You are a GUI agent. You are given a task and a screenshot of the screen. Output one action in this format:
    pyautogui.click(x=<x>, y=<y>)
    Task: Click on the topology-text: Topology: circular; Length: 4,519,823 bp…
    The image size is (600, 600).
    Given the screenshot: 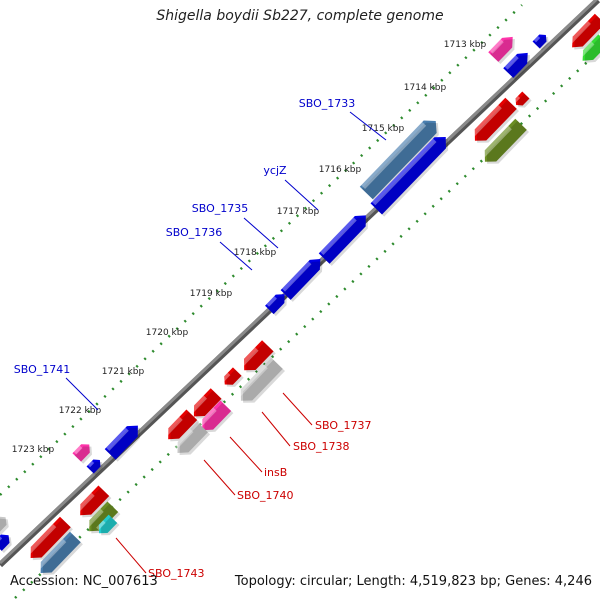 What is the action you would take?
    pyautogui.click(x=413, y=581)
    